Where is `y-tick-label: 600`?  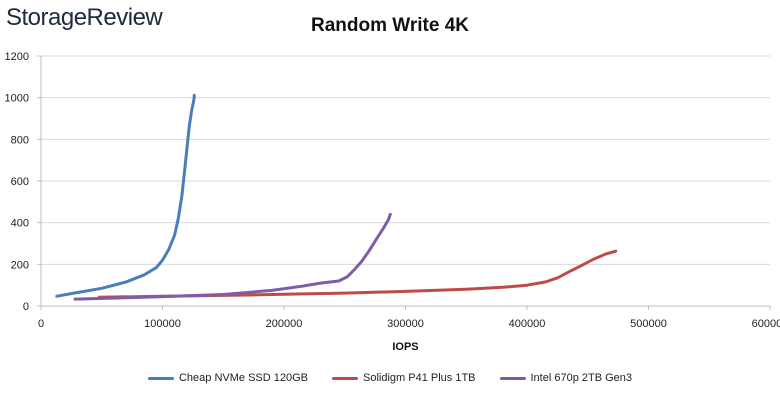
y-tick-label: 600 is located at coordinates (20, 182).